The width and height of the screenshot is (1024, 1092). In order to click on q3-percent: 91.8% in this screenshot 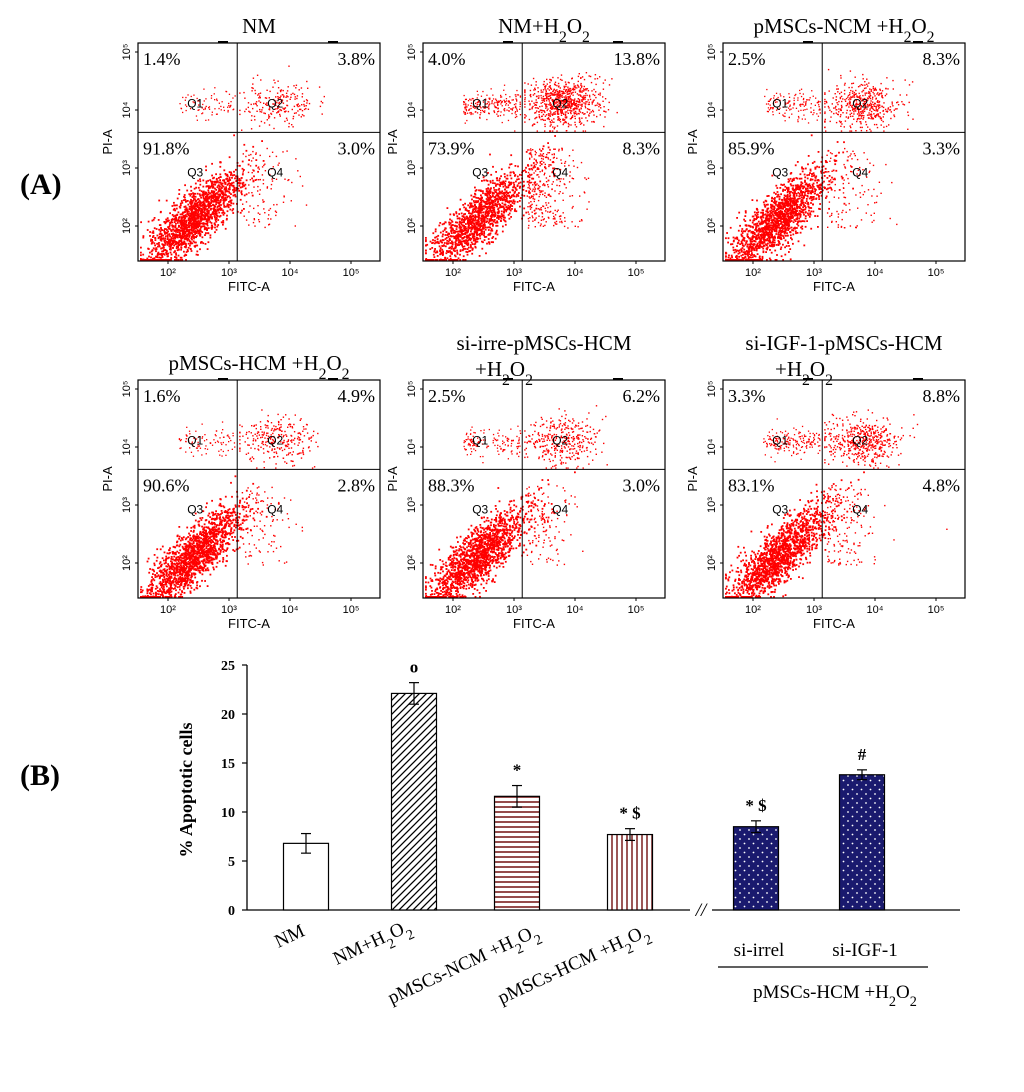, I will do `click(166, 148)`.